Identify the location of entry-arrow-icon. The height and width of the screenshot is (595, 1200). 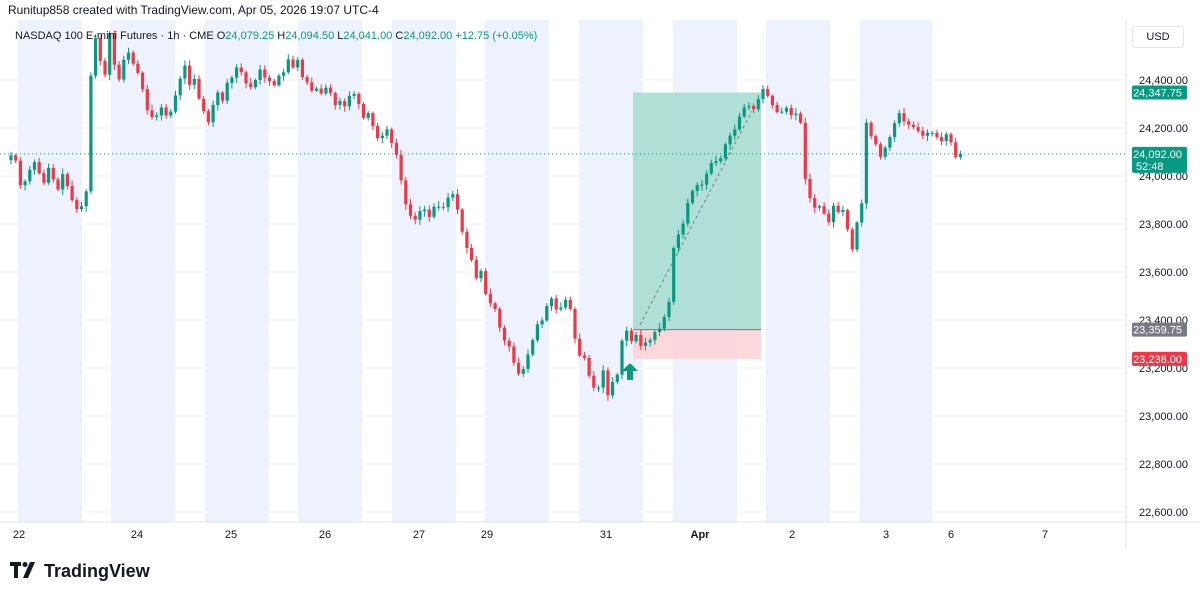
(630, 371).